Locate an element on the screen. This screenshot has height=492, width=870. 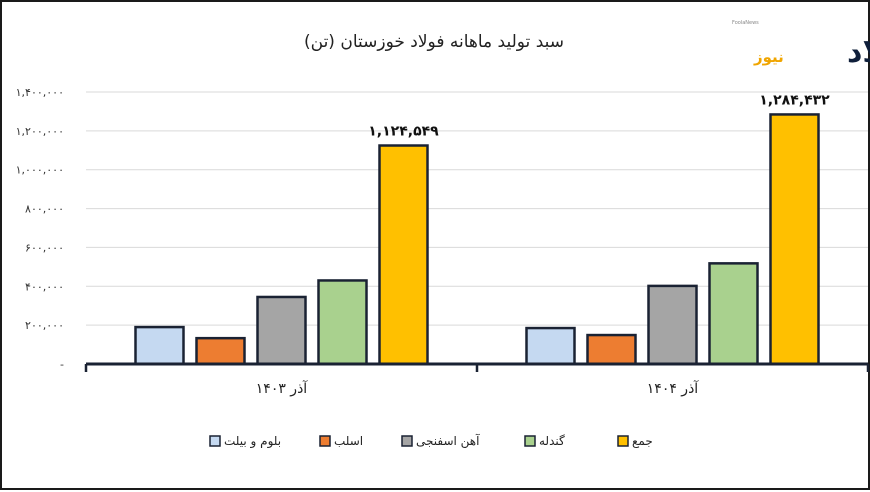
logo-sub-text: نیوز is located at coordinates (768, 57).